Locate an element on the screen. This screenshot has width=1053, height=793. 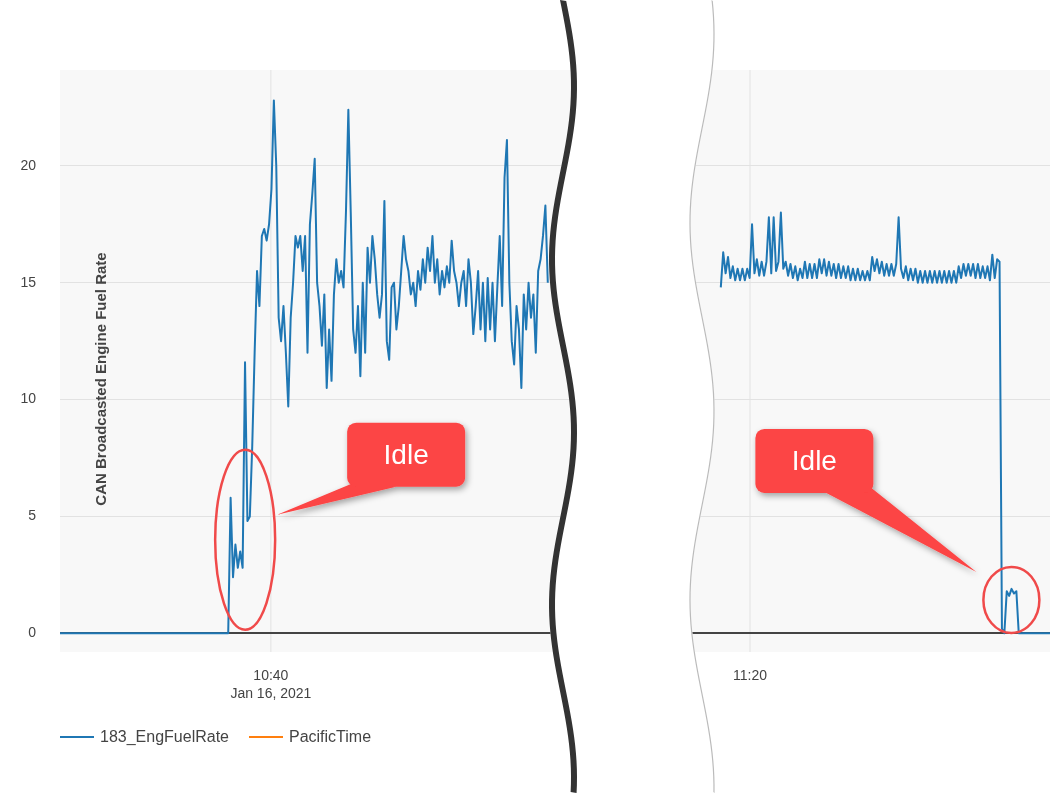
y-tick-label: 15 is located at coordinates (28, 281).